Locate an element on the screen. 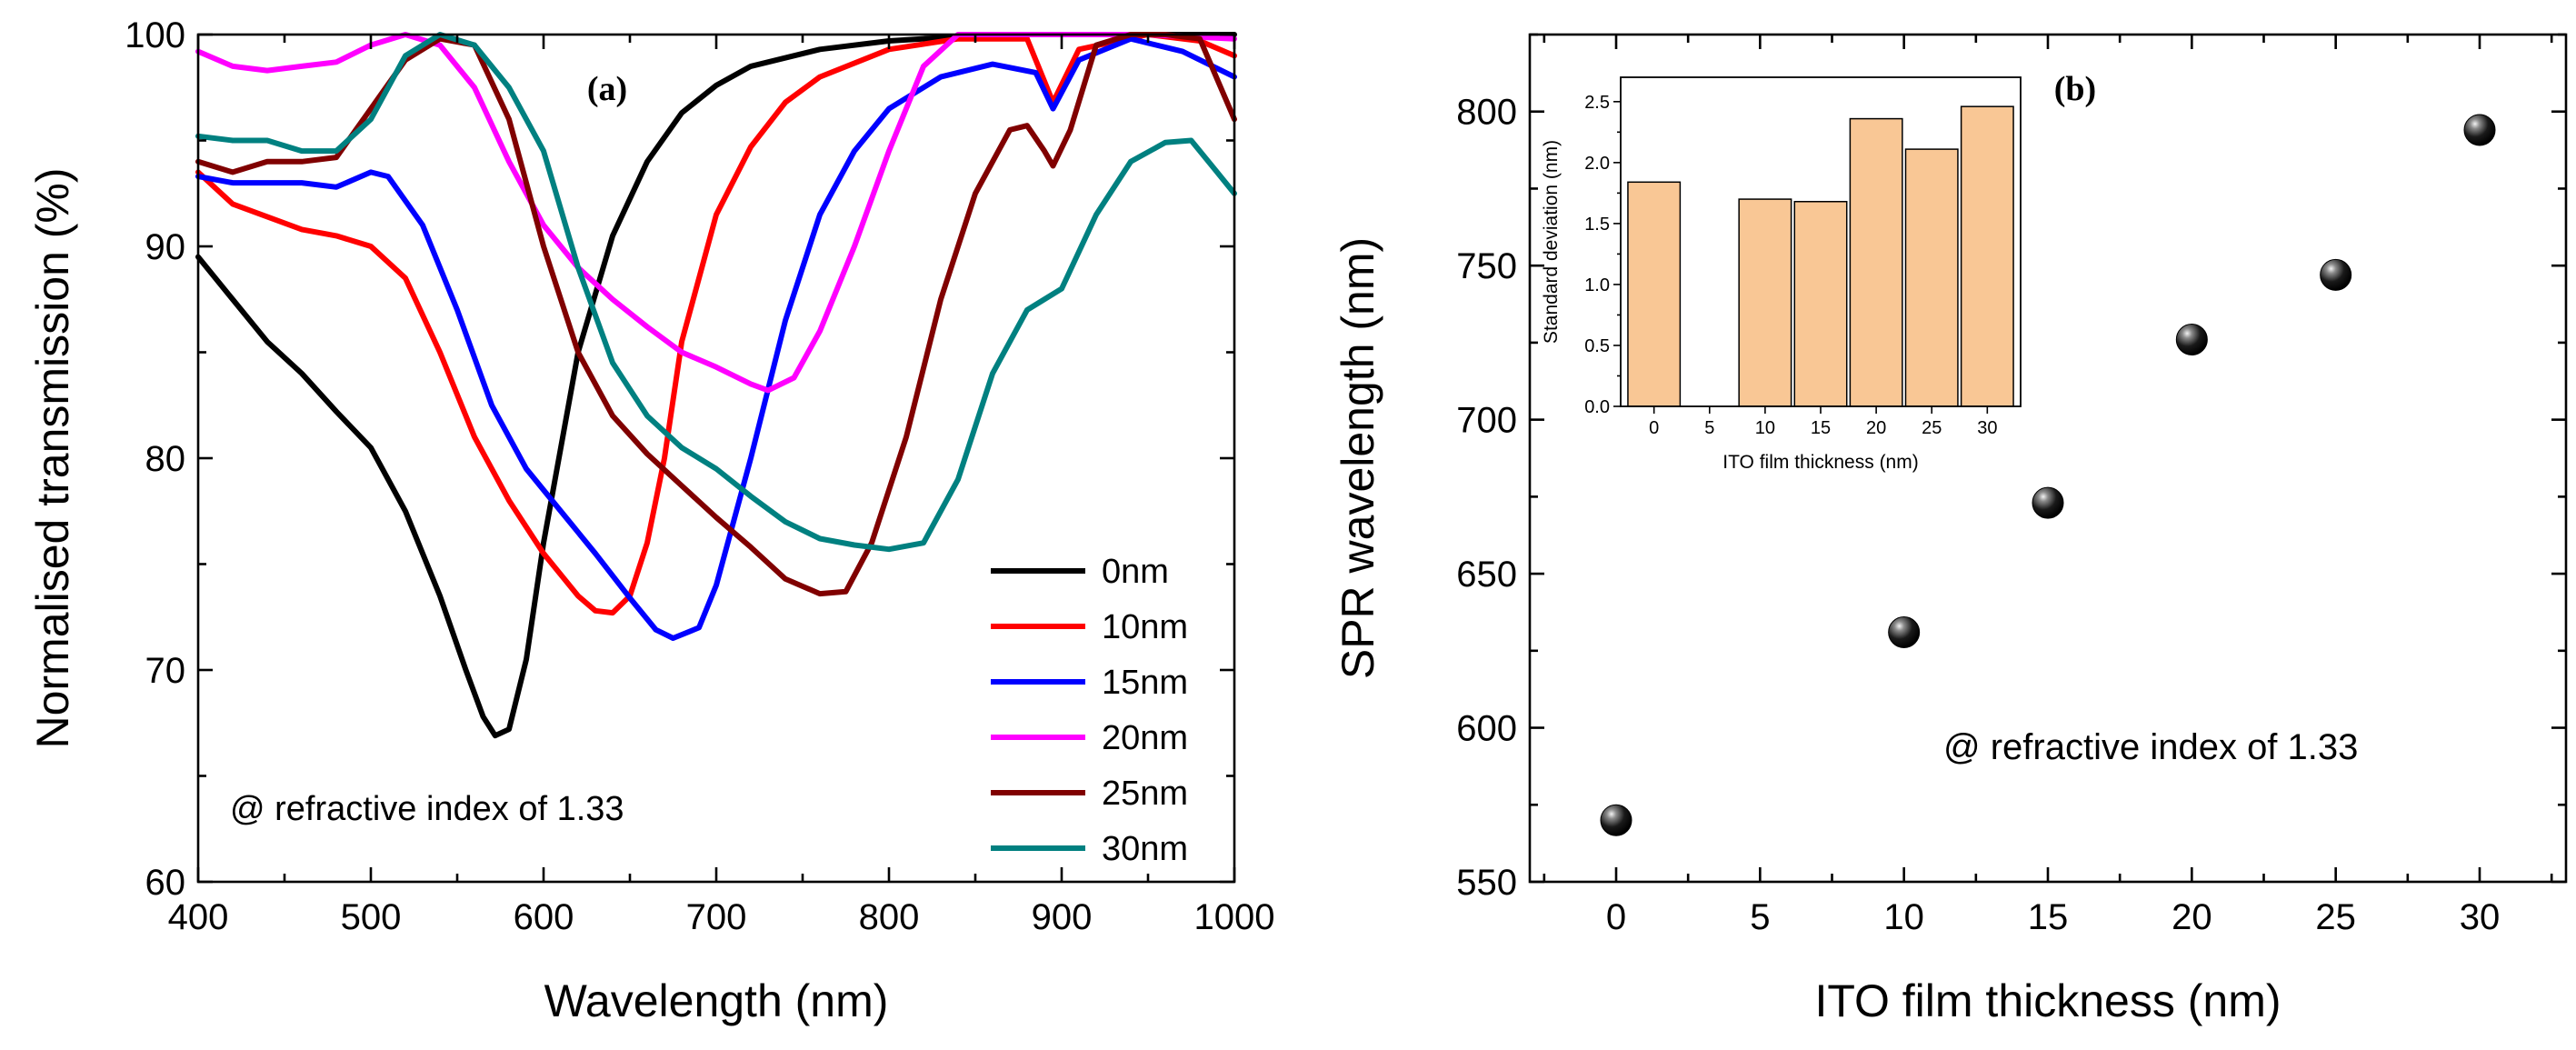  a-x-tick-label: 900 is located at coordinates (1062, 917).